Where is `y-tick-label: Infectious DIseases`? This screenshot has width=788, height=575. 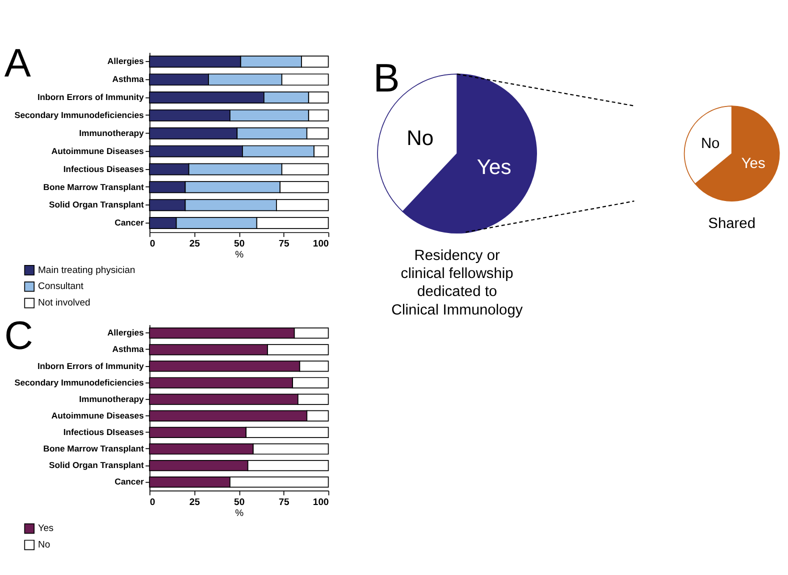
y-tick-label: Infectious DIseases is located at coordinates (103, 432).